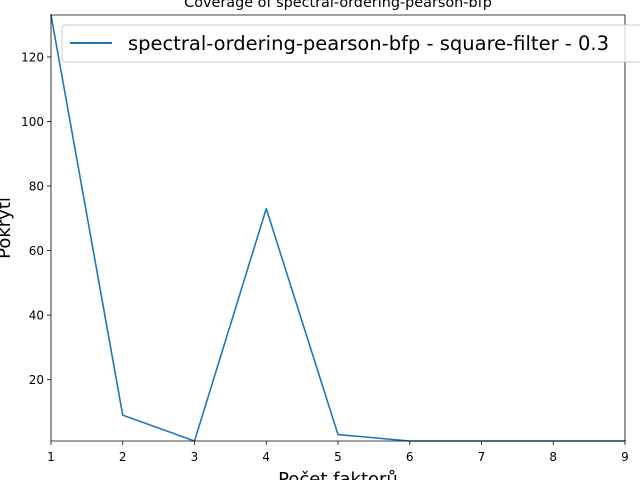  I want to click on y-axis: 20 40 60 80 100 120, so click(36, 218).